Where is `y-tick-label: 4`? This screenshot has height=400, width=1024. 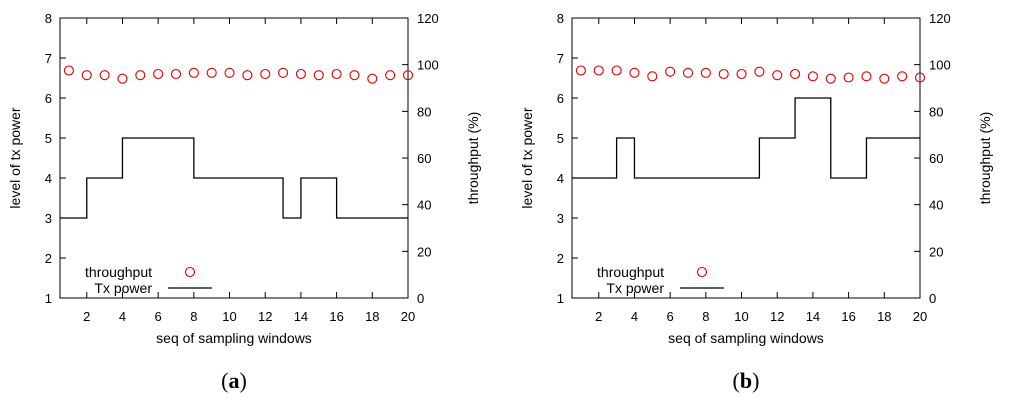
y-tick-label: 4 is located at coordinates (560, 178).